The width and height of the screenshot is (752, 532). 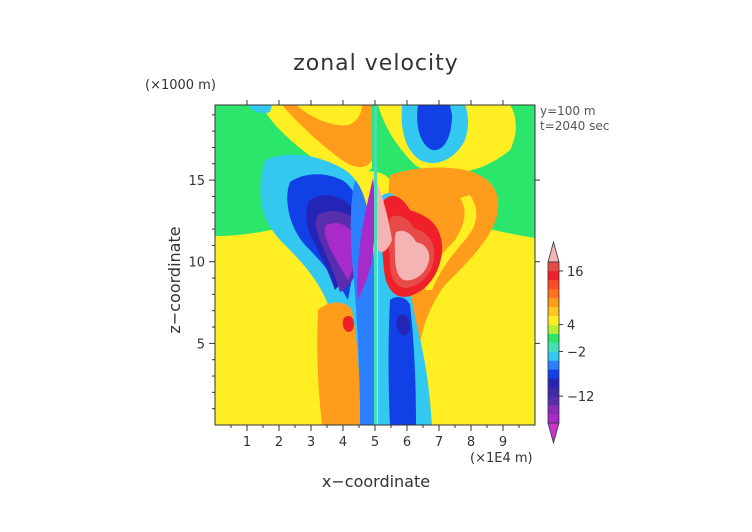 I want to click on pink-center-spike, so click(x=383, y=216).